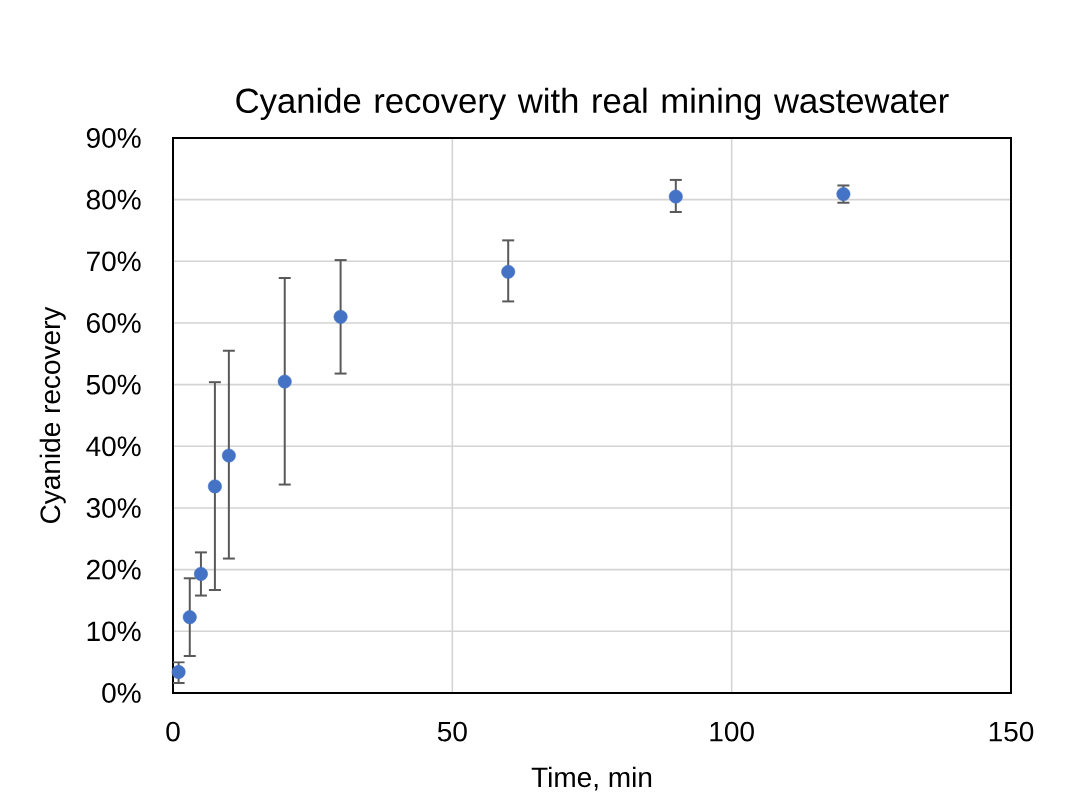 This screenshot has height=805, width=1068. Describe the element at coordinates (452, 731) in the screenshot. I see `x-tick-label: 50` at that location.